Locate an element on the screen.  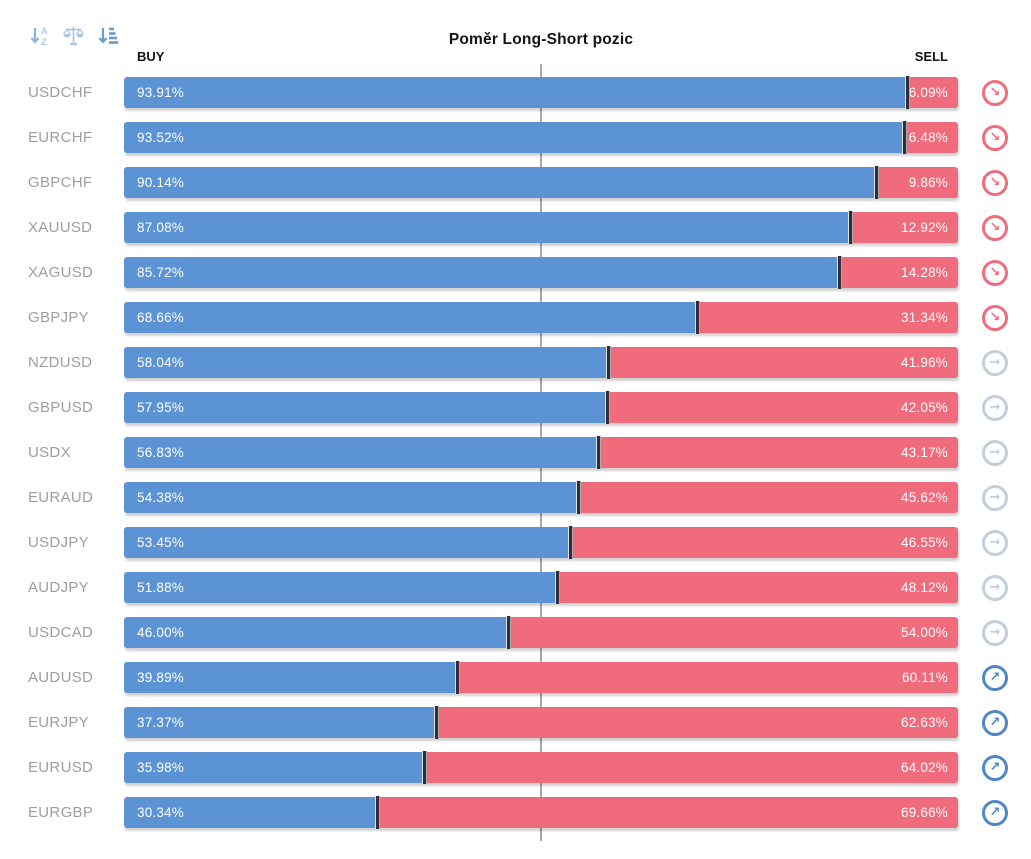
pair-label: EURAUD is located at coordinates (61, 497).